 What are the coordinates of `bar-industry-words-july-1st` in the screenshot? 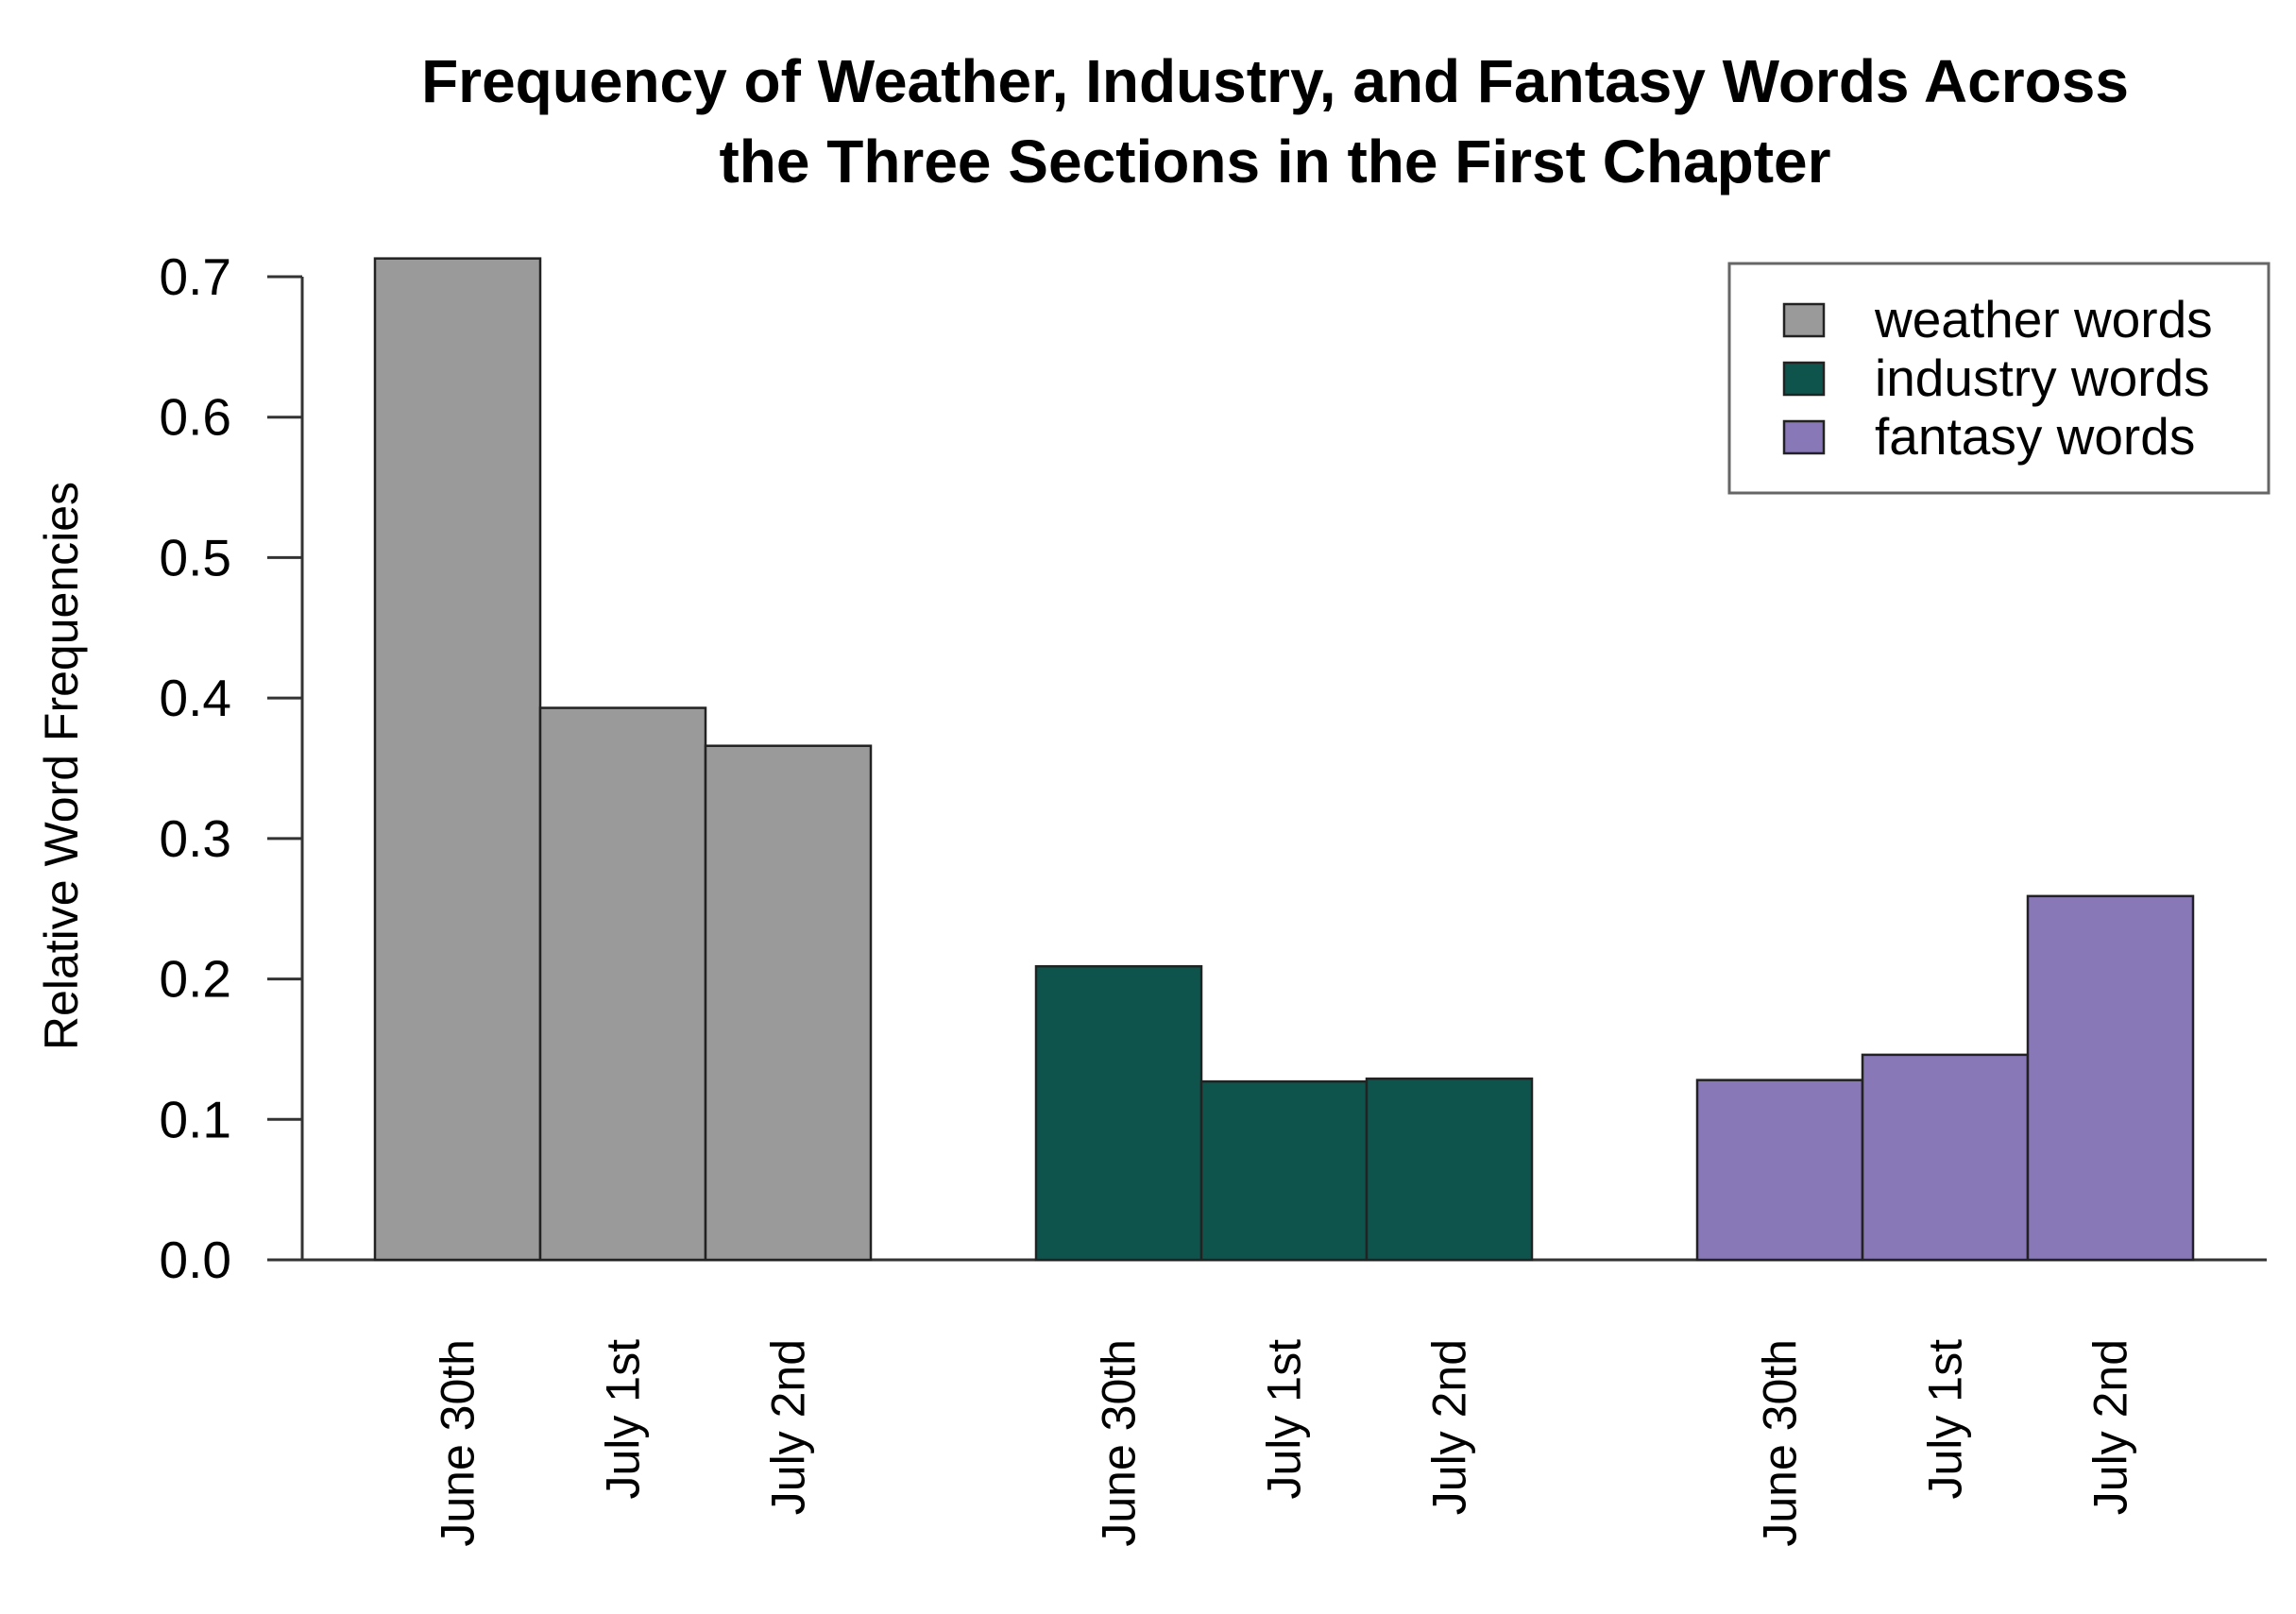 It's located at (1284, 1170).